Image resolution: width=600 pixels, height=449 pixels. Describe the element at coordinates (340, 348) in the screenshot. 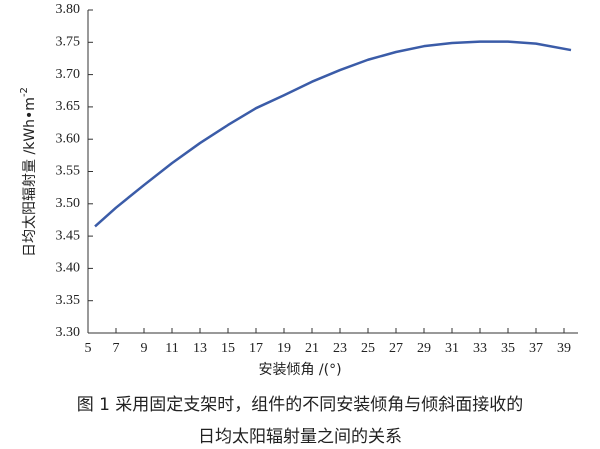

I see `x-tick-label: 23` at that location.